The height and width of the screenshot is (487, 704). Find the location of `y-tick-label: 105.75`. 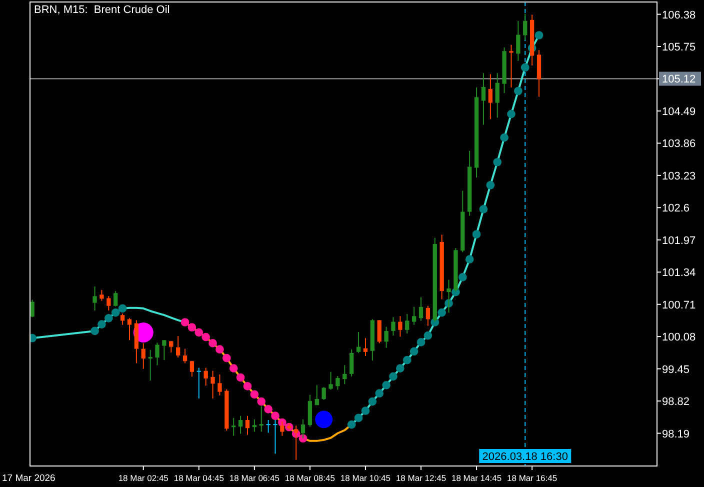

y-tick-label: 105.75 is located at coordinates (679, 48).